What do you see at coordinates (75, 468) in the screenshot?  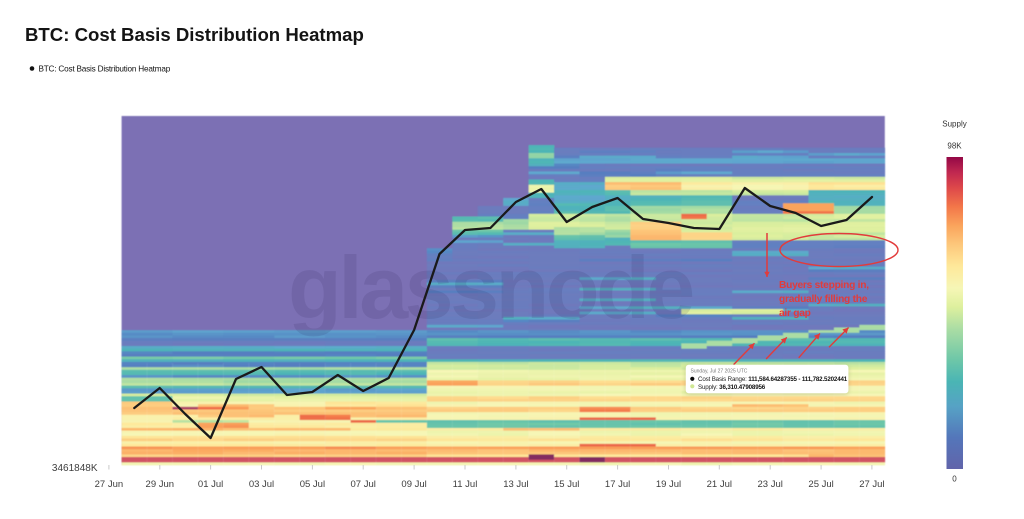 I see `svg-text: 3461848K` at bounding box center [75, 468].